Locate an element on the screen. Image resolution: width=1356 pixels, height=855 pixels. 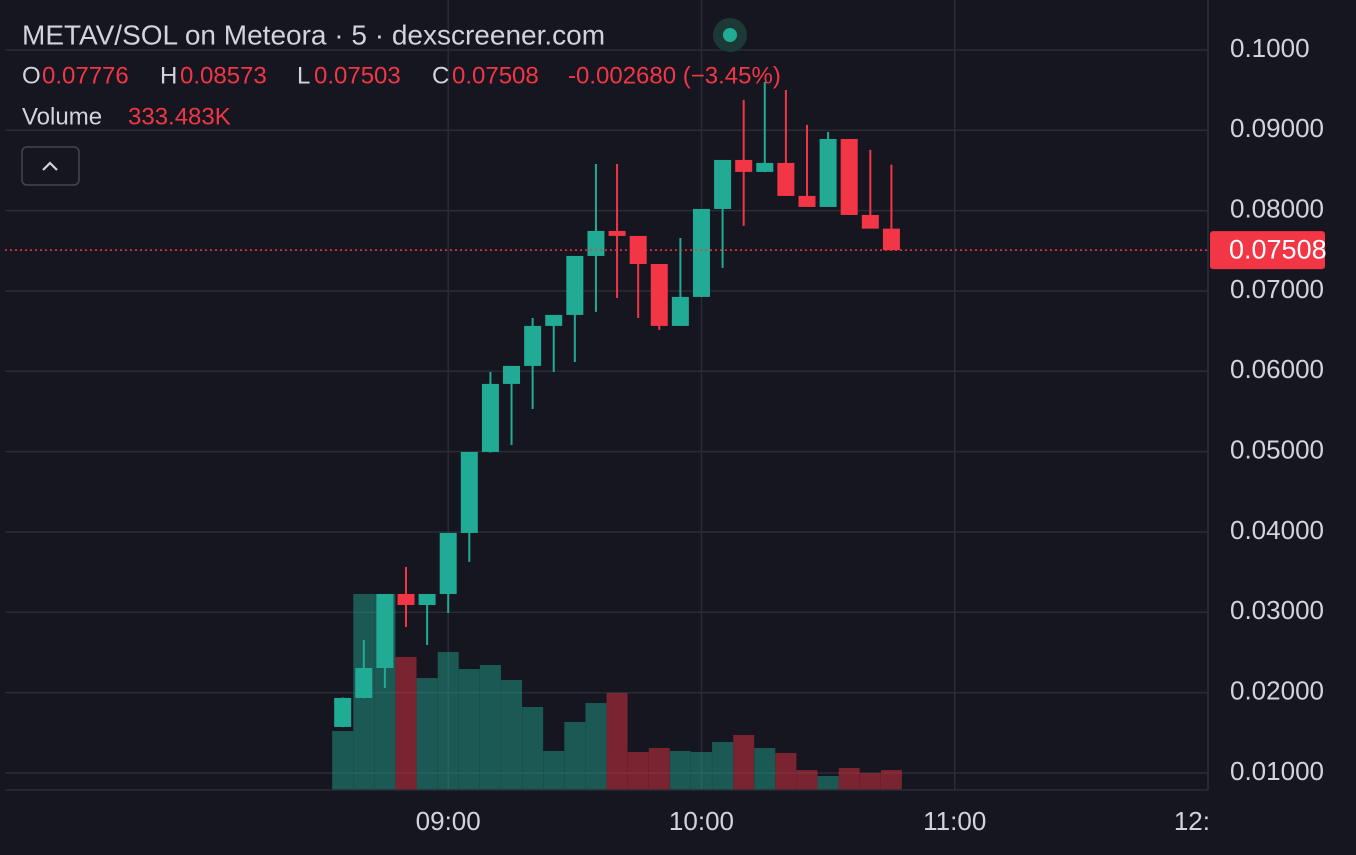
chevron-icon is located at coordinates (50, 166).